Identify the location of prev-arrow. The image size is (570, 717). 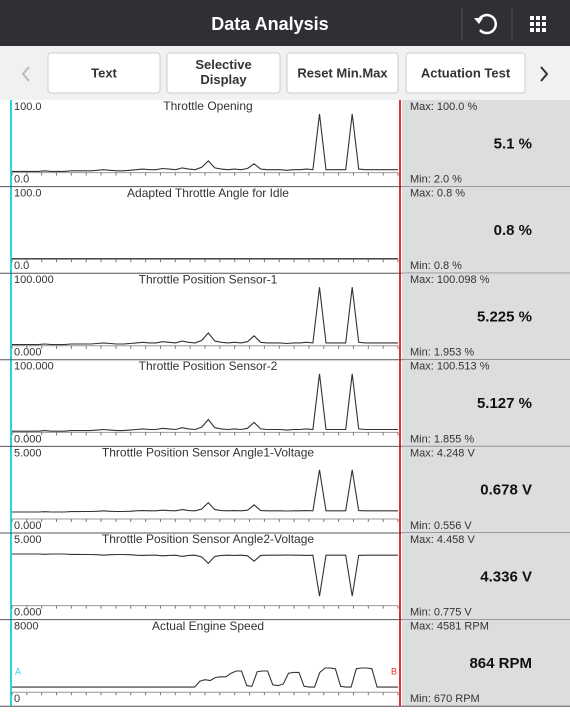
(25, 74).